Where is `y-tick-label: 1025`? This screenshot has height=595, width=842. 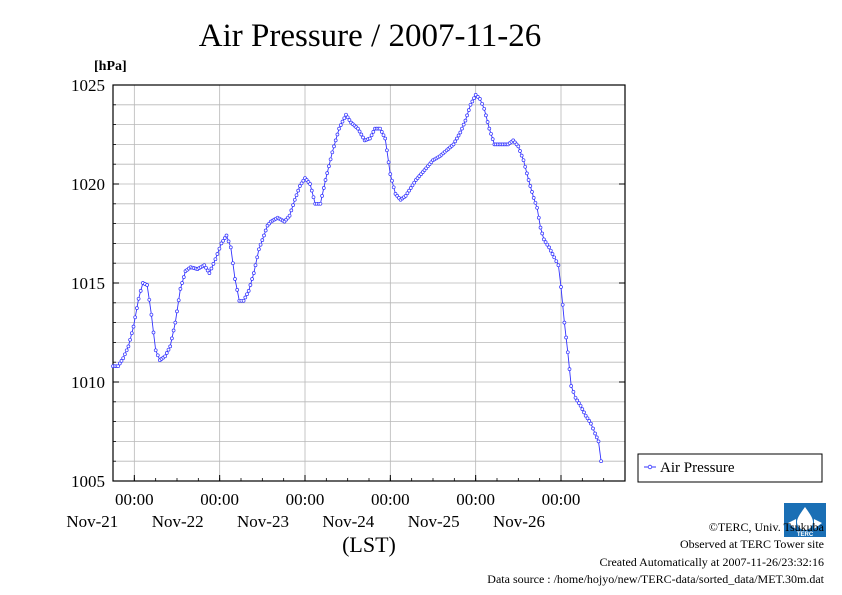
y-tick-label: 1025 is located at coordinates (88, 85).